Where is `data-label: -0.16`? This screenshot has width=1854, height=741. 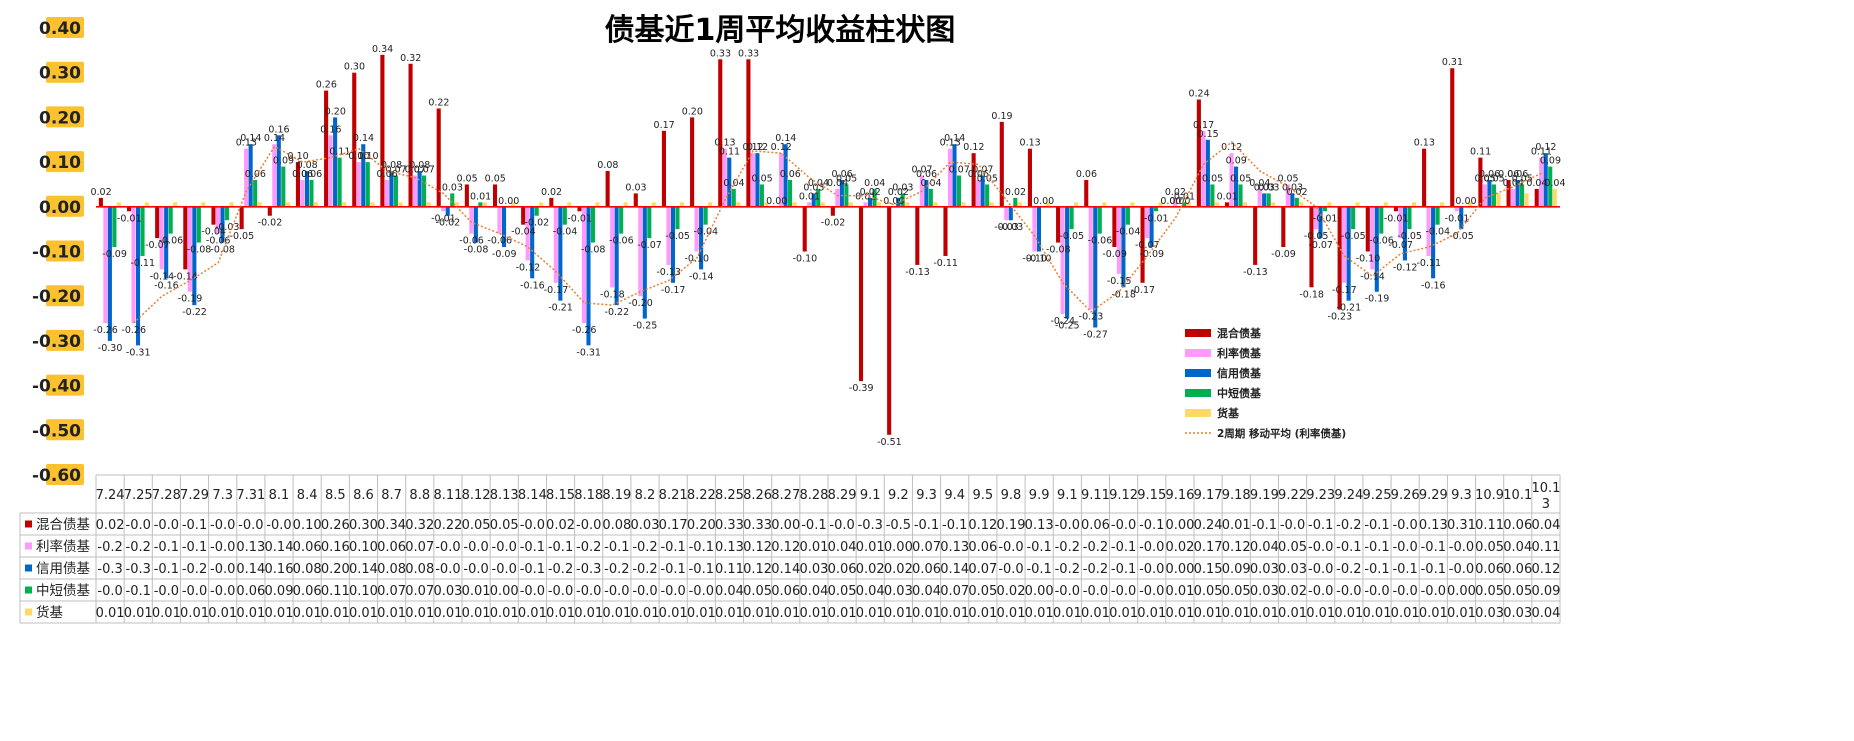
data-label: -0.16 is located at coordinates (1433, 285).